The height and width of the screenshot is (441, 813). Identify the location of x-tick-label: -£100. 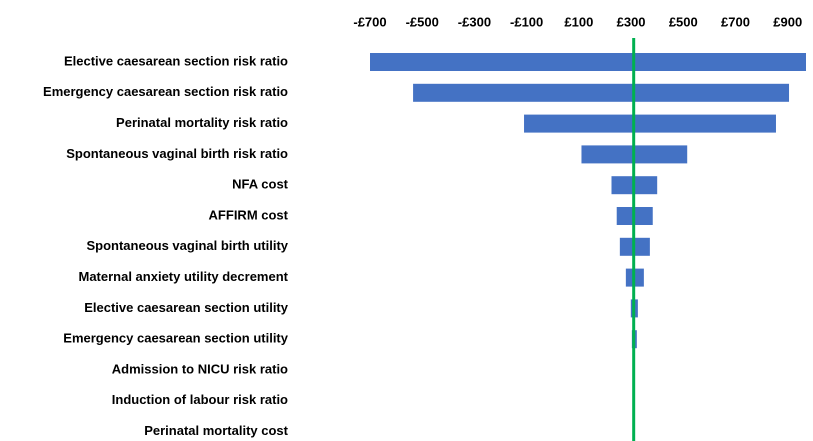
(526, 21).